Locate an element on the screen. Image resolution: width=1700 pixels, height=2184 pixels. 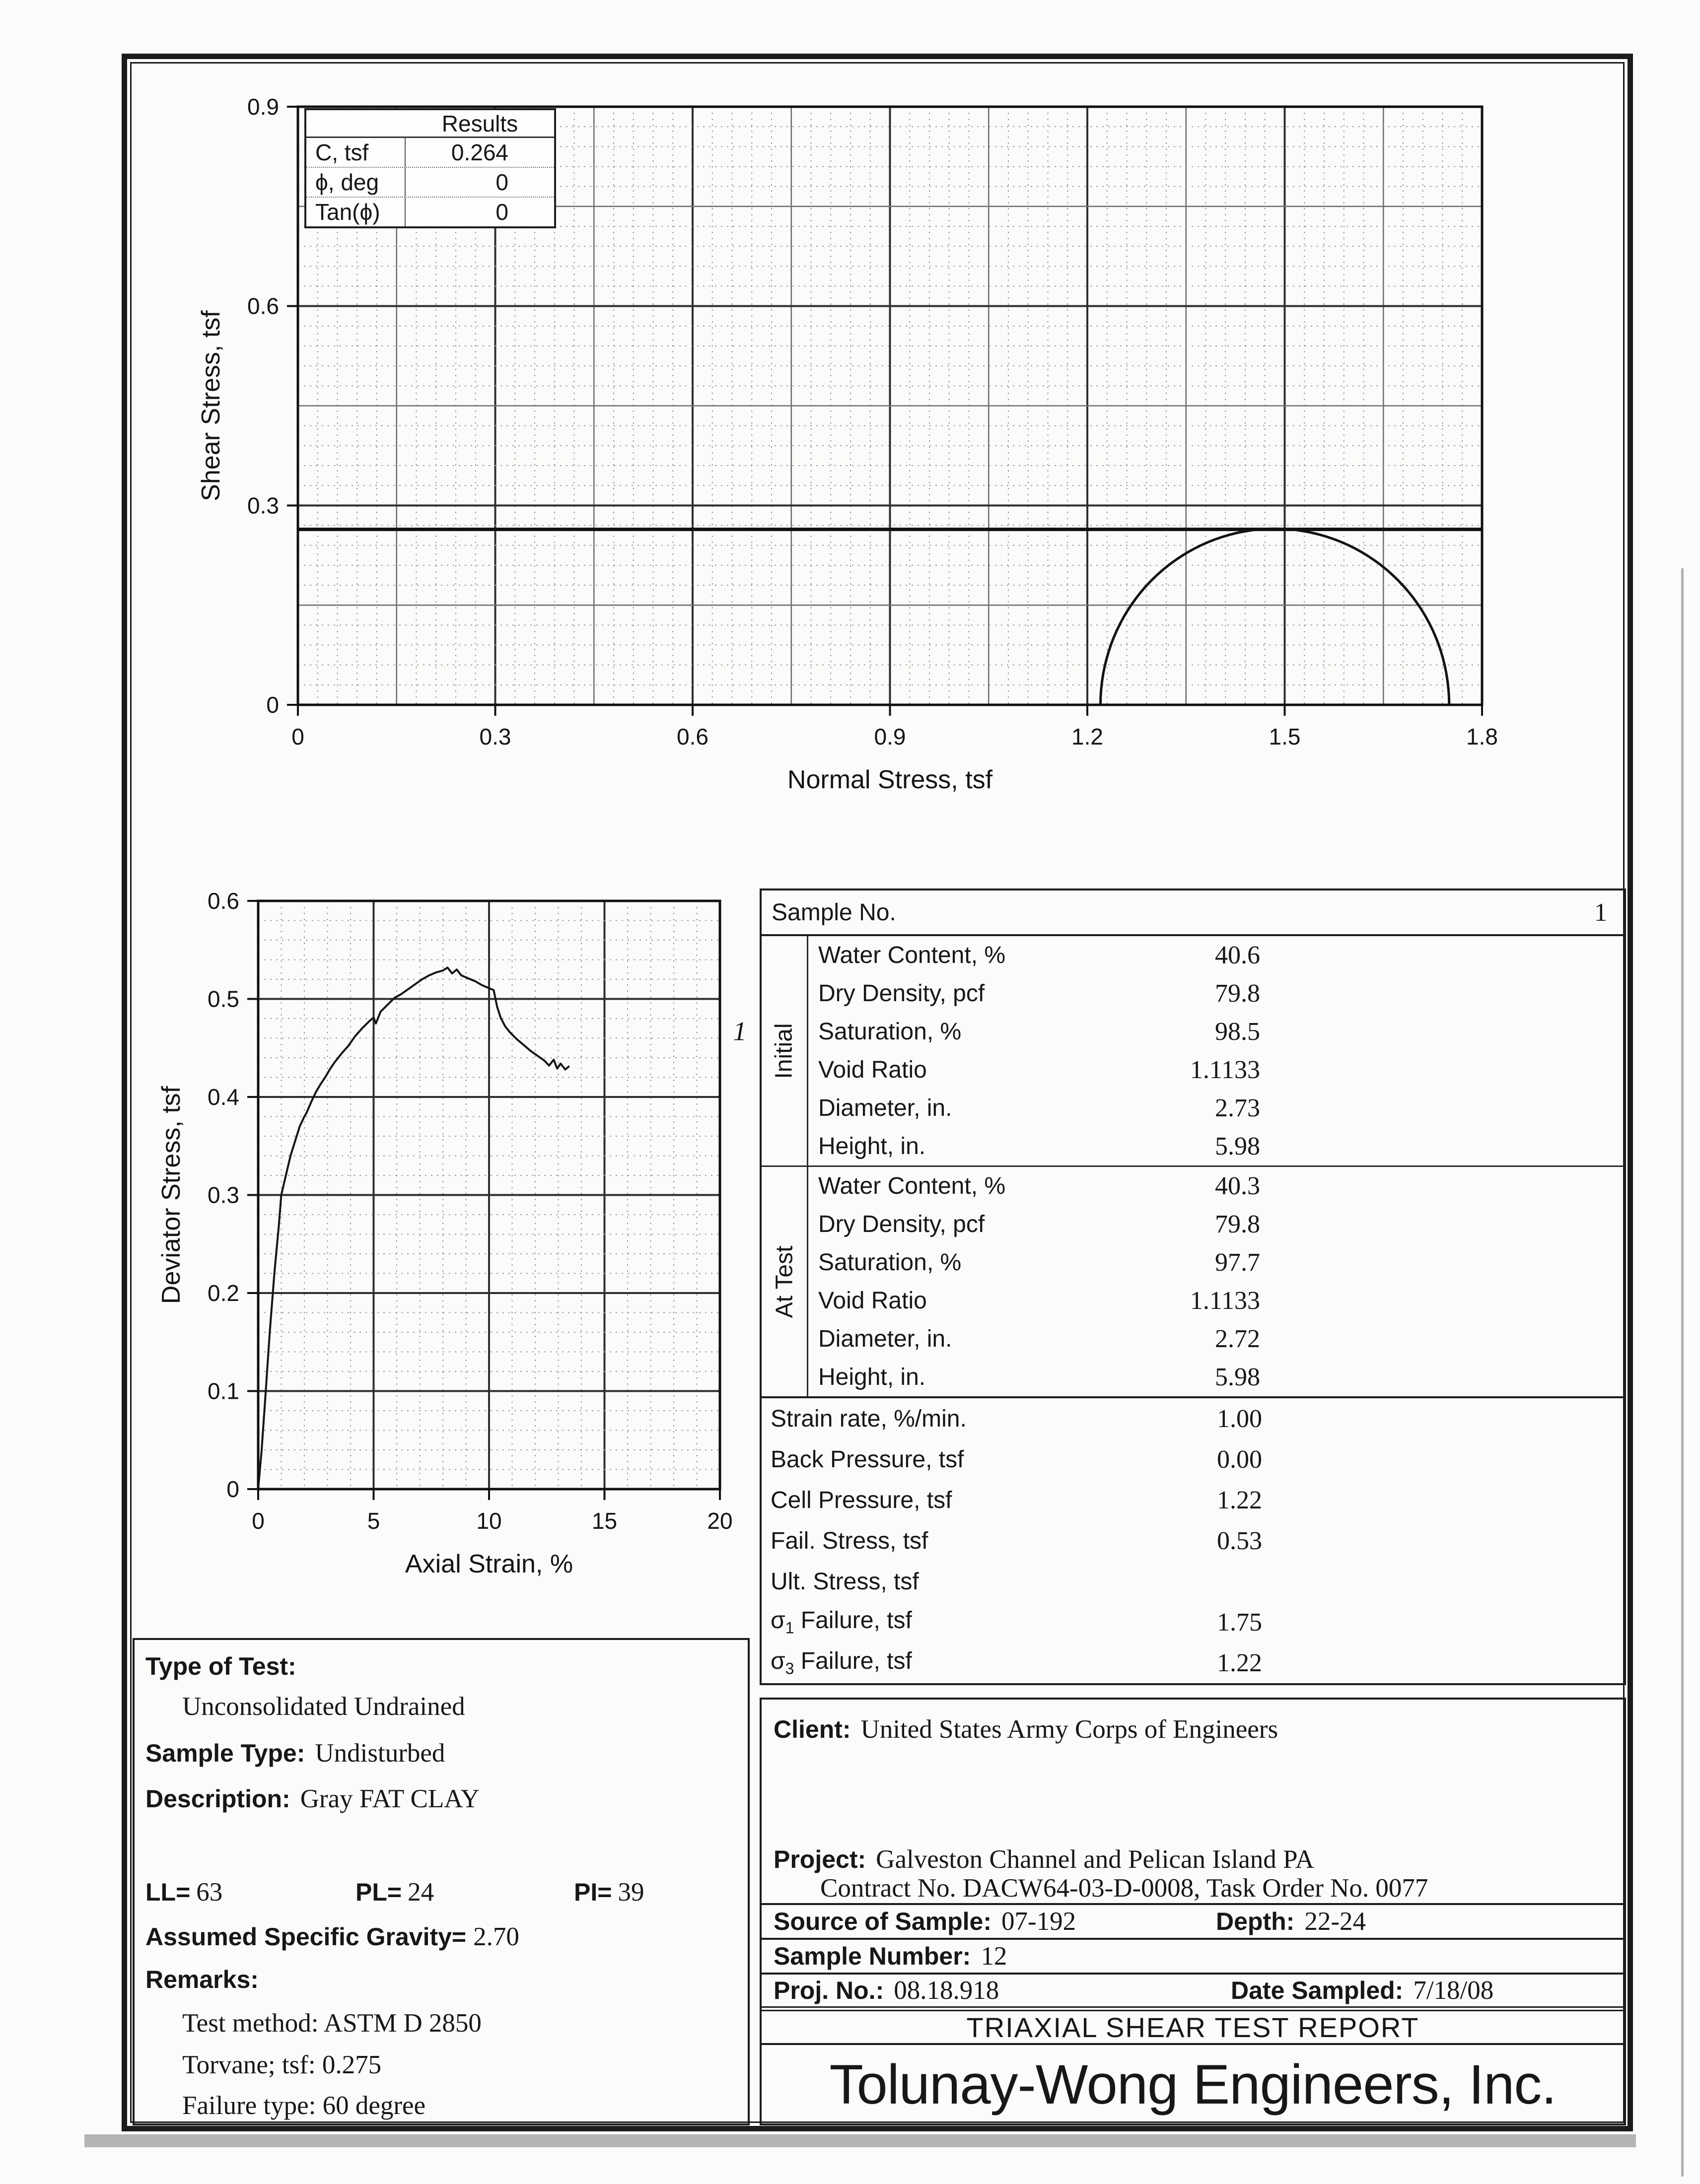
sample-row-value: 2.73 is located at coordinates (1237, 1108).